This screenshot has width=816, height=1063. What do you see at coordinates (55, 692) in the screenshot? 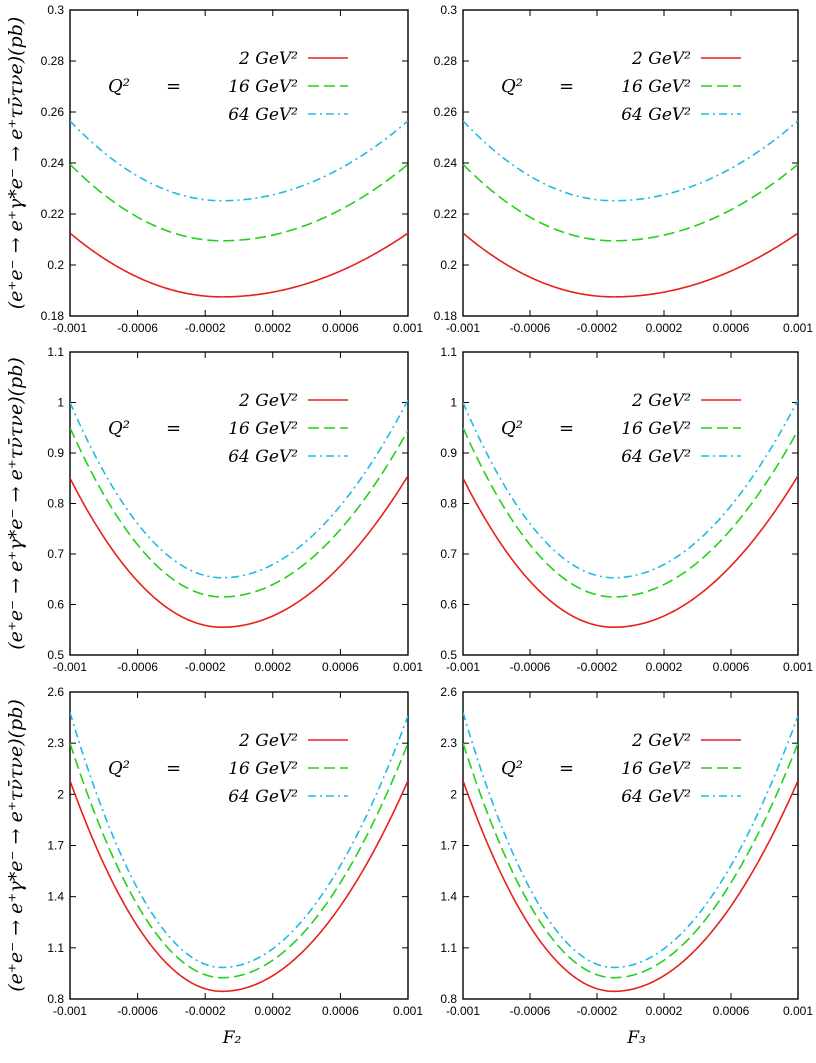
I see `y-tick-label: 2.6` at bounding box center [55, 692].